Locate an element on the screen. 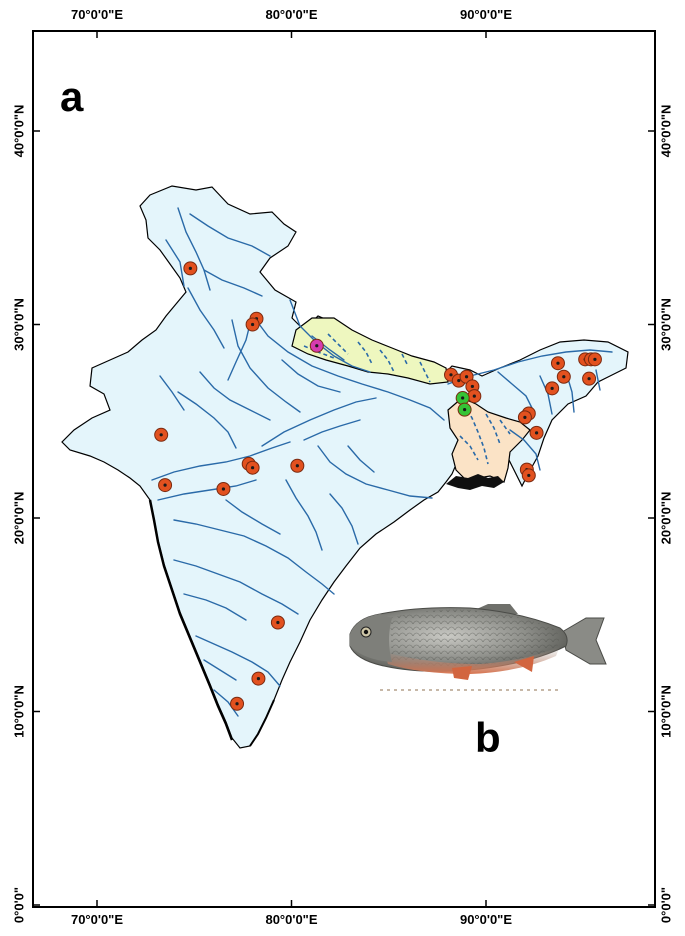  nepal-region is located at coordinates (370, 351).